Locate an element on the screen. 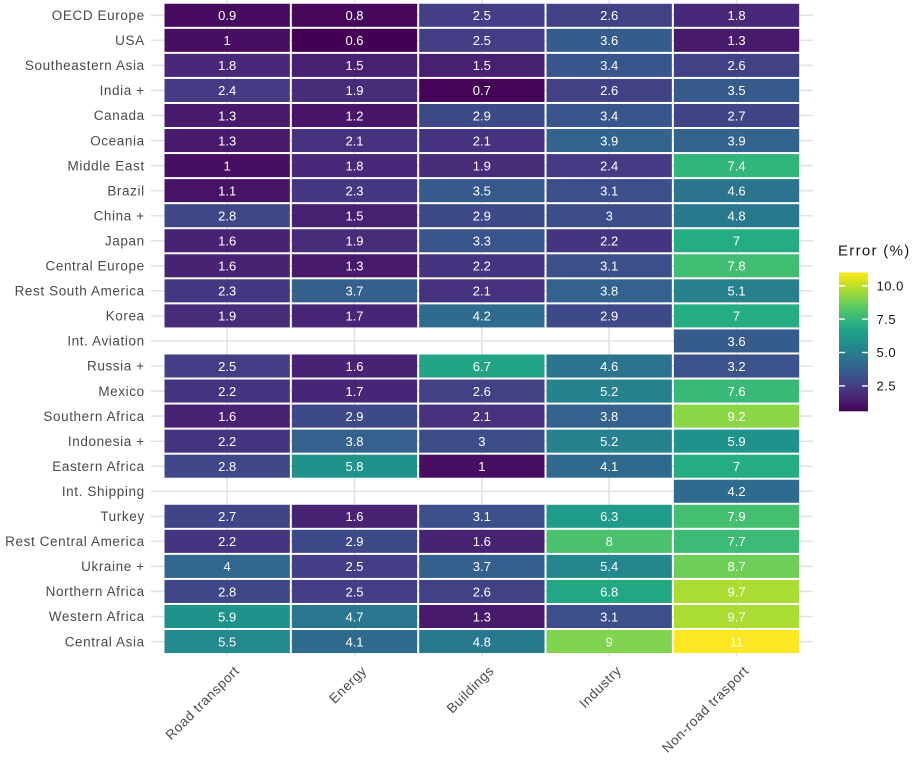 This screenshot has width=918, height=760. svg-text: 1.2 is located at coordinates (354, 115).